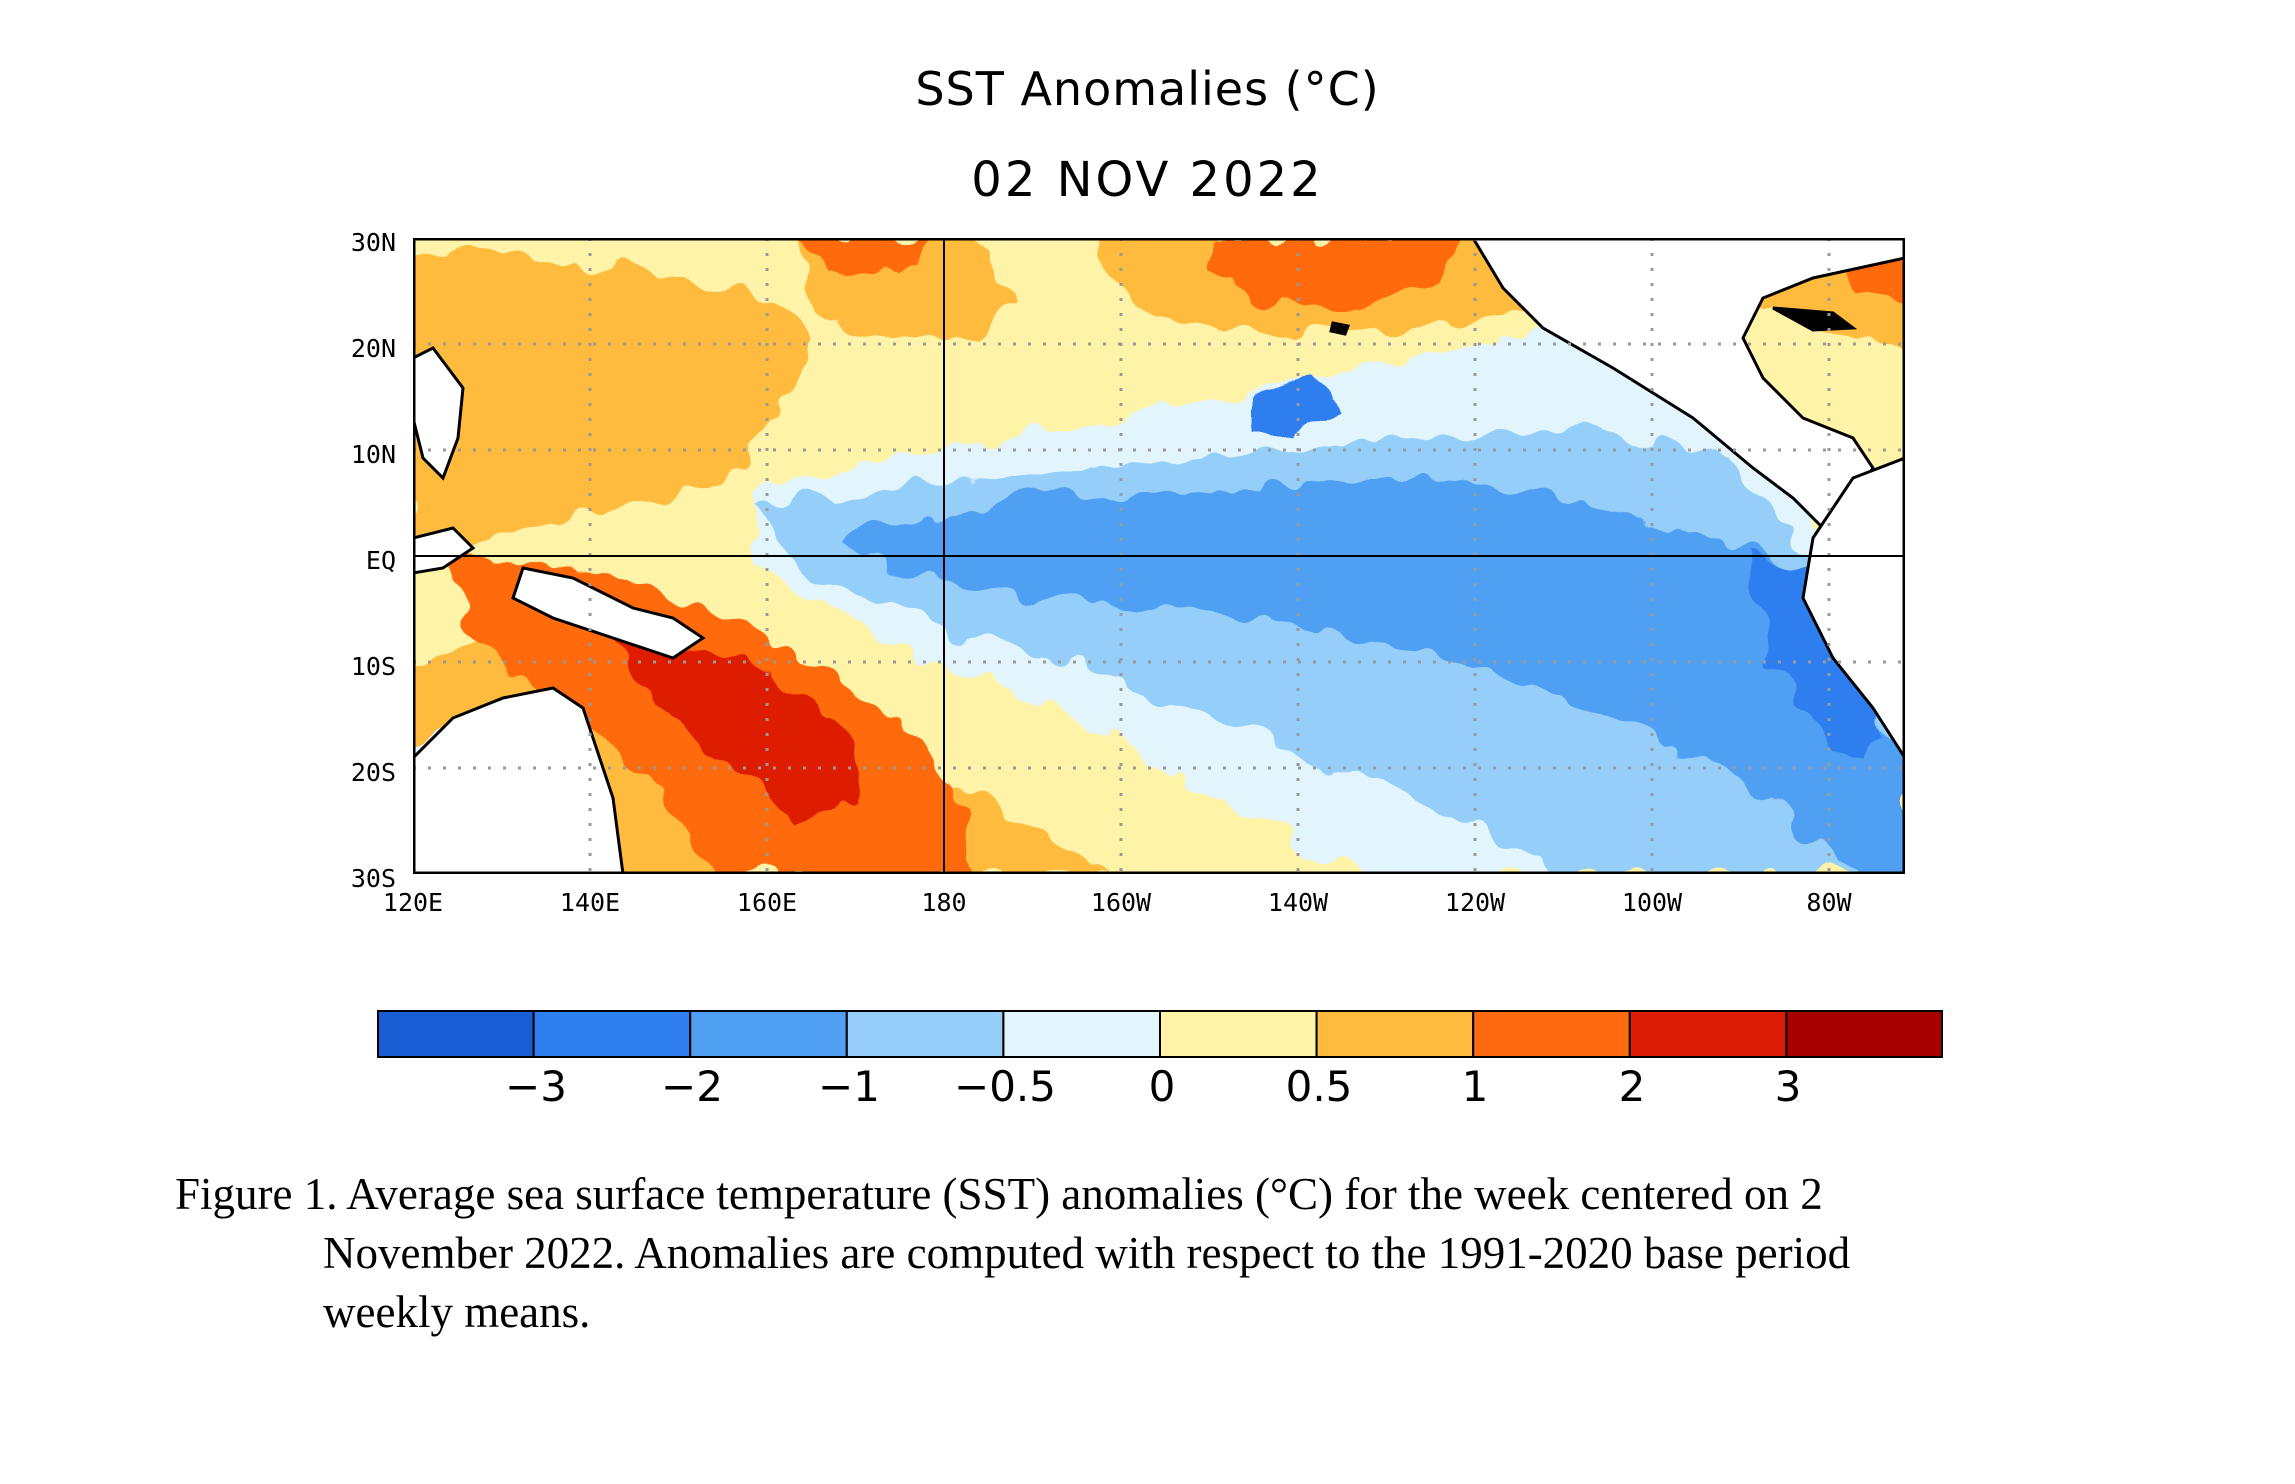 The width and height of the screenshot is (2295, 1484). Describe the element at coordinates (613, 408) in the screenshot. I see `anomaly-region-warm-west-north` at that location.